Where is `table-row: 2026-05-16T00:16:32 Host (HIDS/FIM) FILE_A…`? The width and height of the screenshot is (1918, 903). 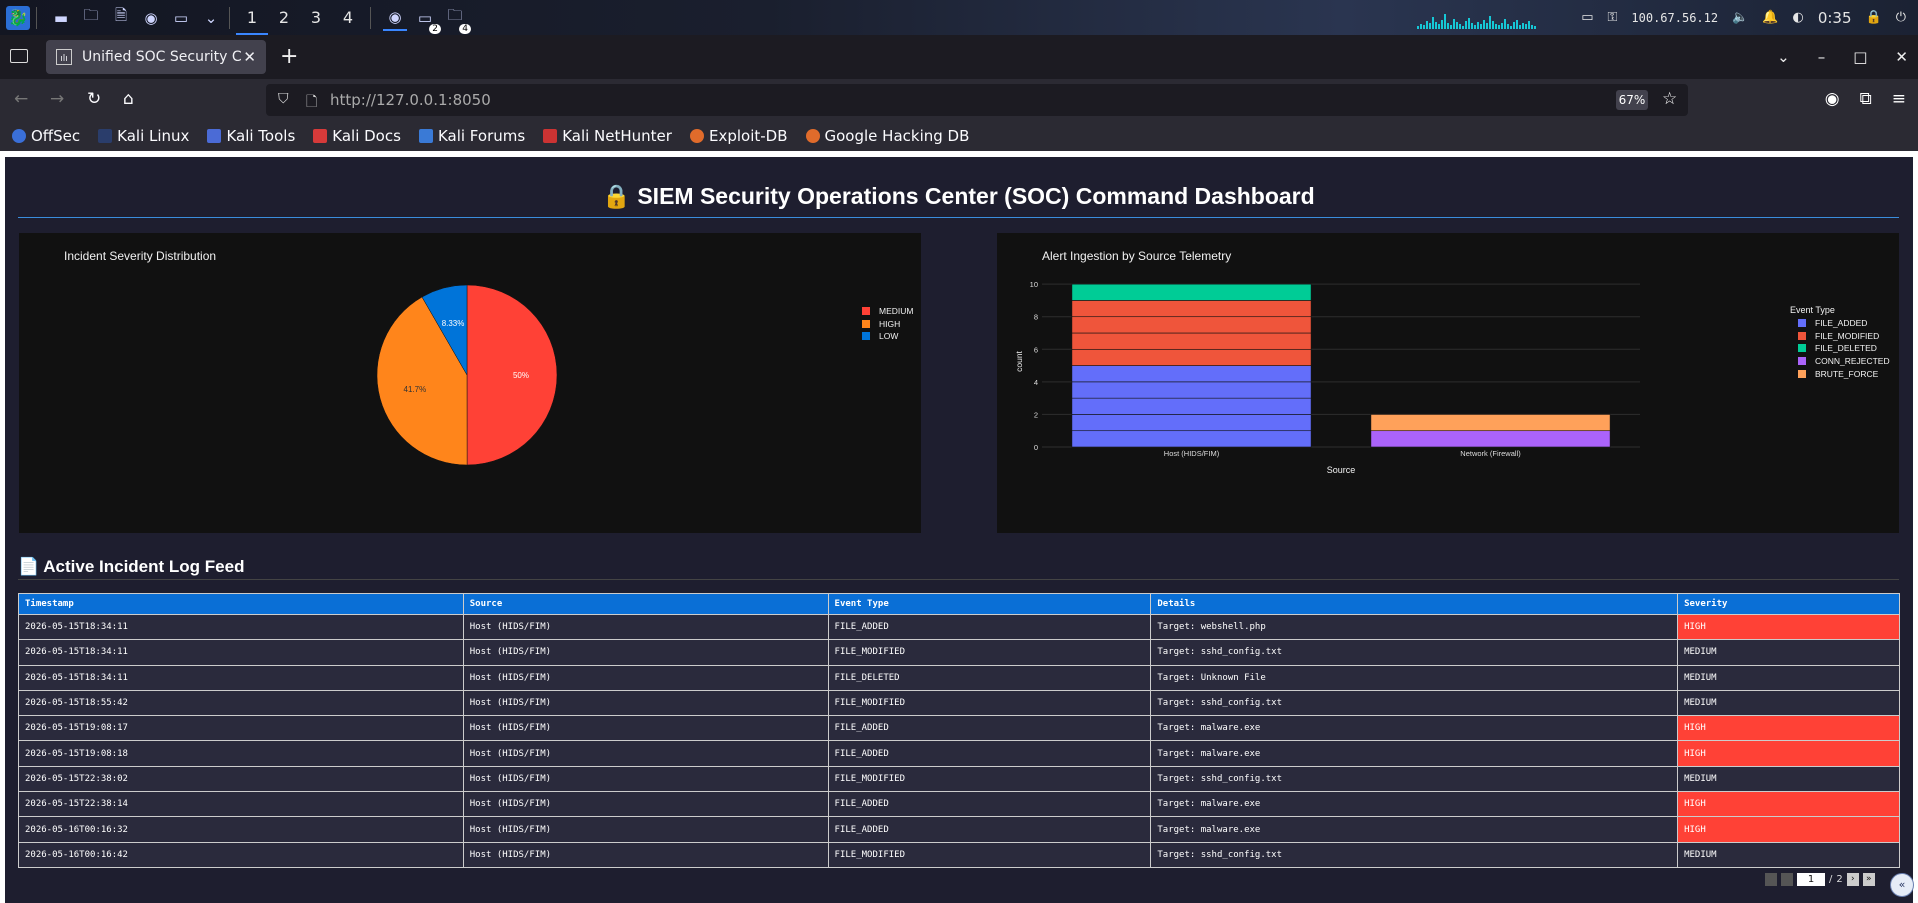
table-row: 2026-05-16T00:16:32 Host (HIDS/FIM) FILE_A… is located at coordinates (959, 829).